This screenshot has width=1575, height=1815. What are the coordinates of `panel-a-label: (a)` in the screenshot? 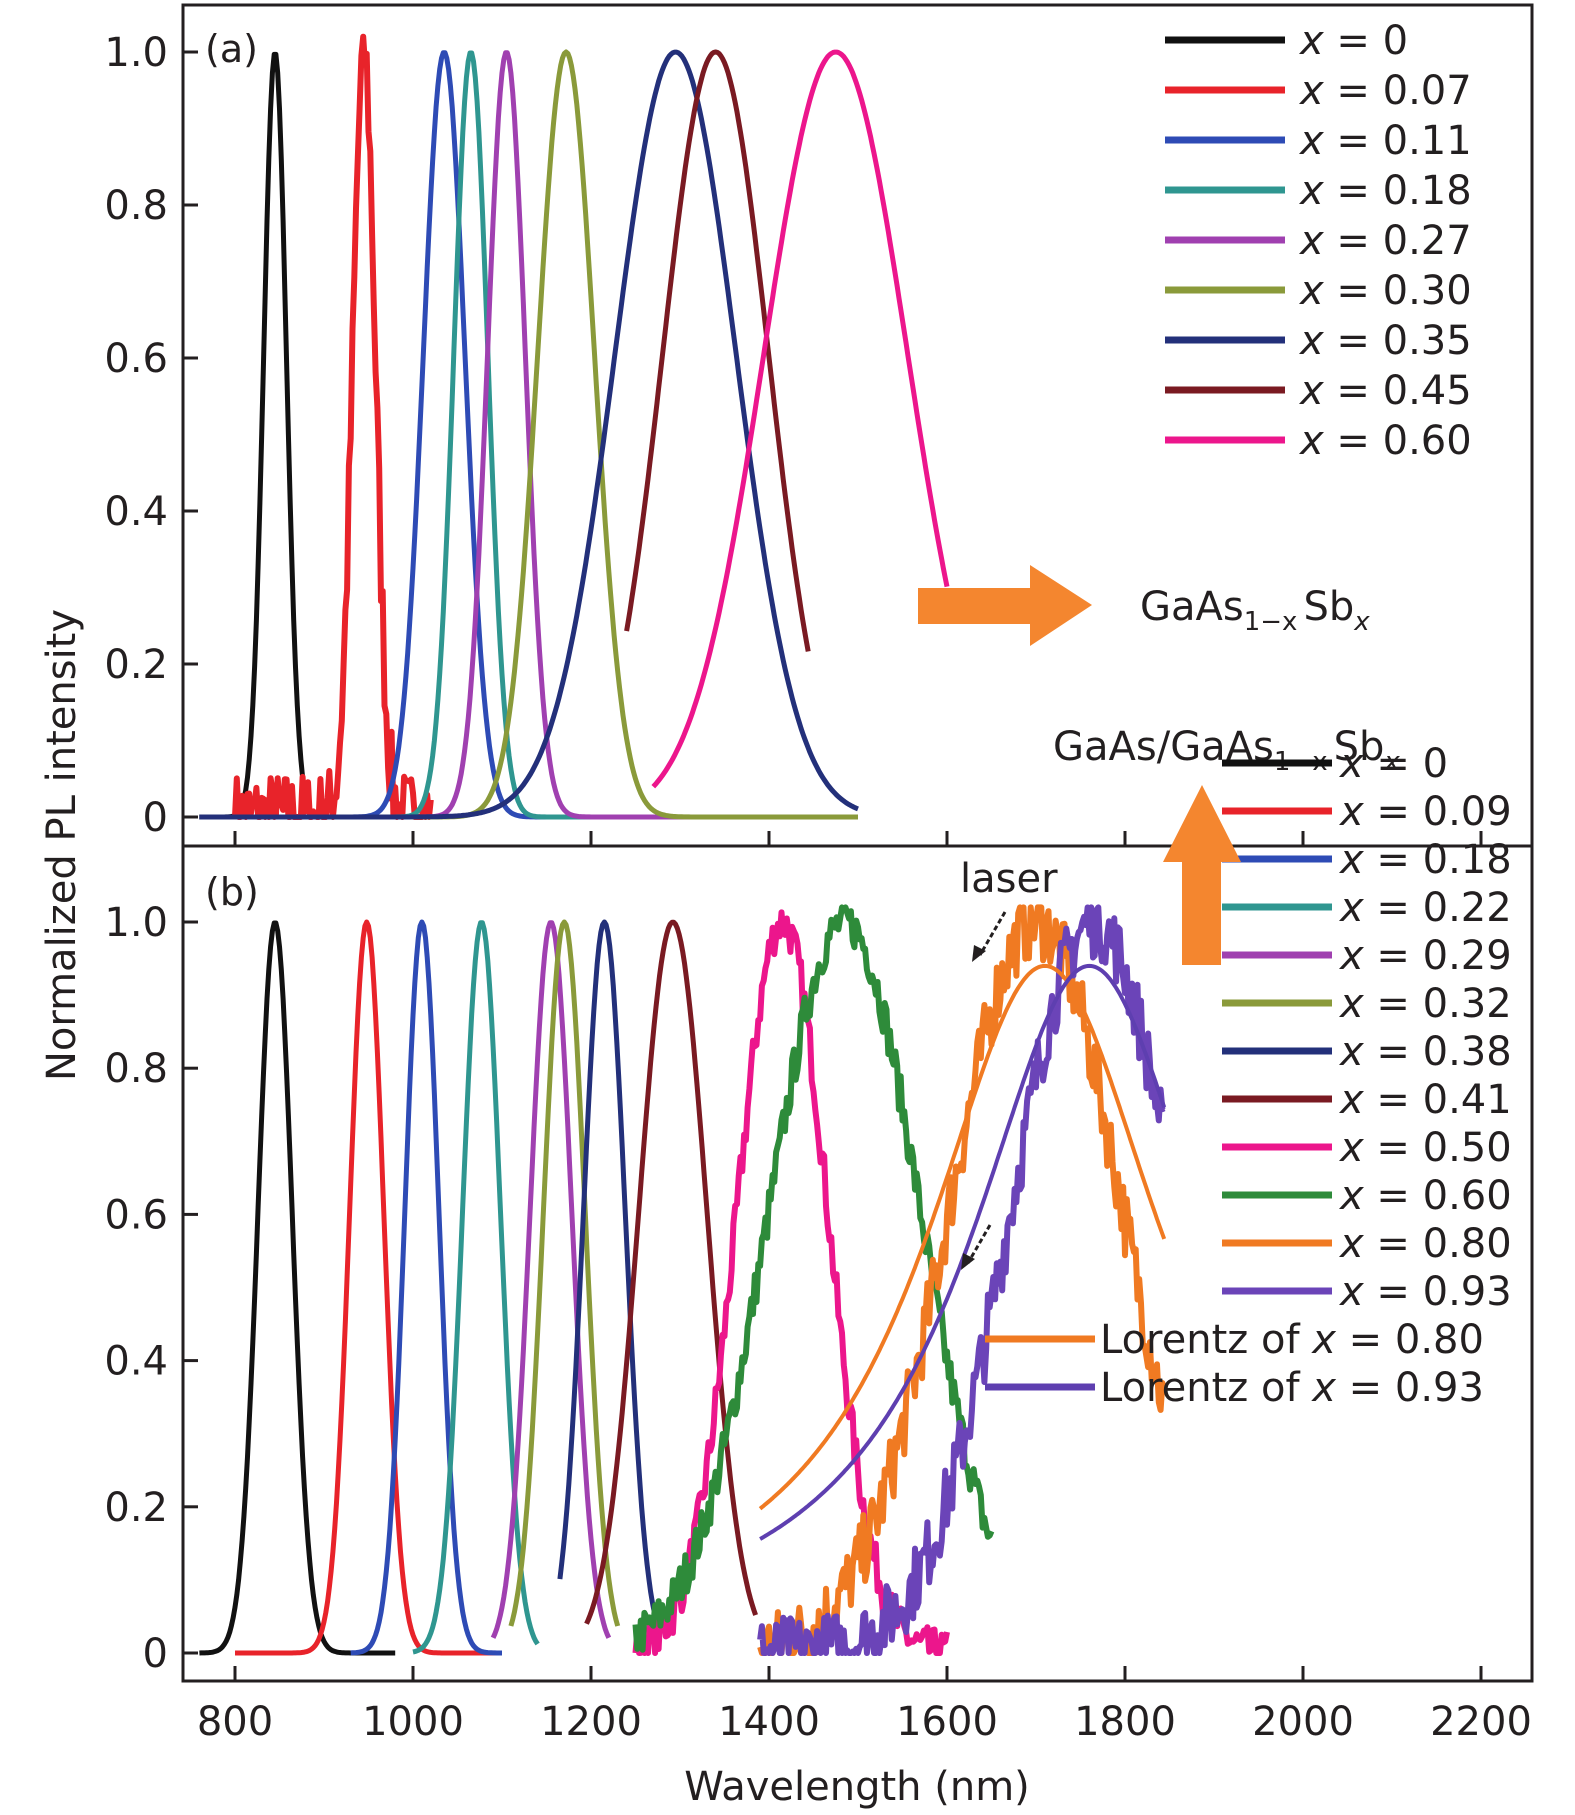 It's located at (231, 49).